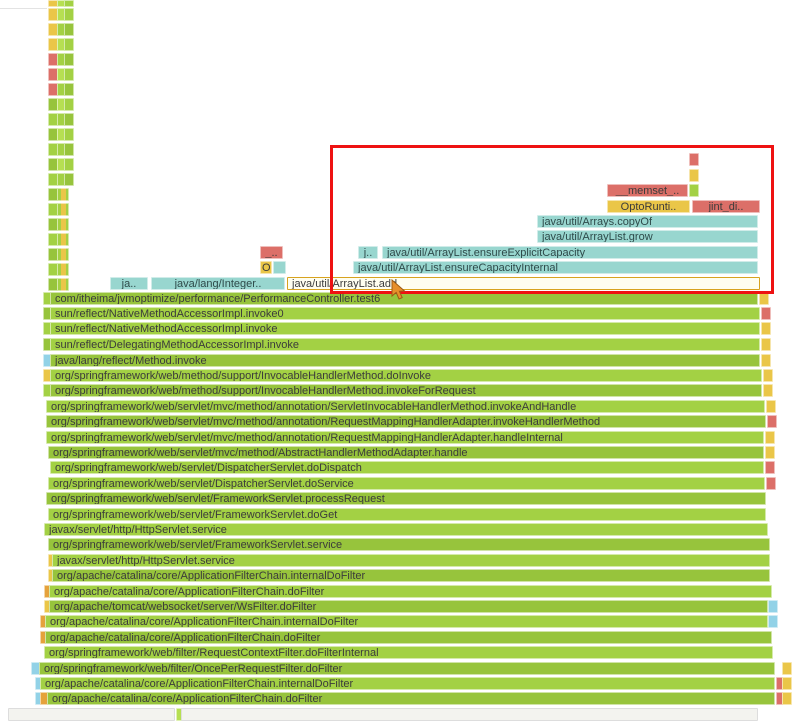 This screenshot has height=721, width=807. I want to click on frame-optorunti: OptoRunti.., so click(648, 206).